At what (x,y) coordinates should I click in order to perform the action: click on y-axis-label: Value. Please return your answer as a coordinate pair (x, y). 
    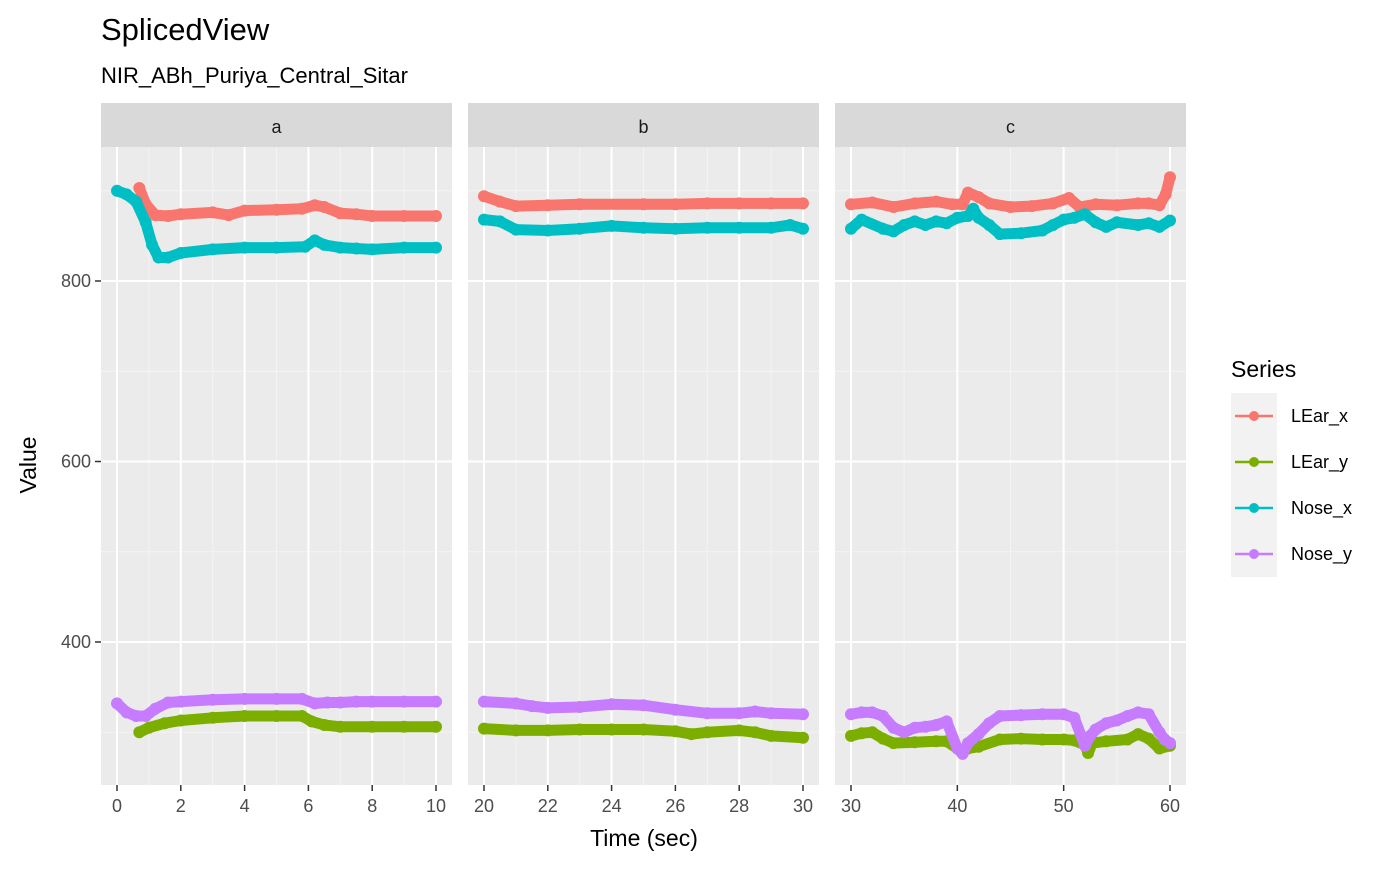
    Looking at the image, I should click on (28, 464).